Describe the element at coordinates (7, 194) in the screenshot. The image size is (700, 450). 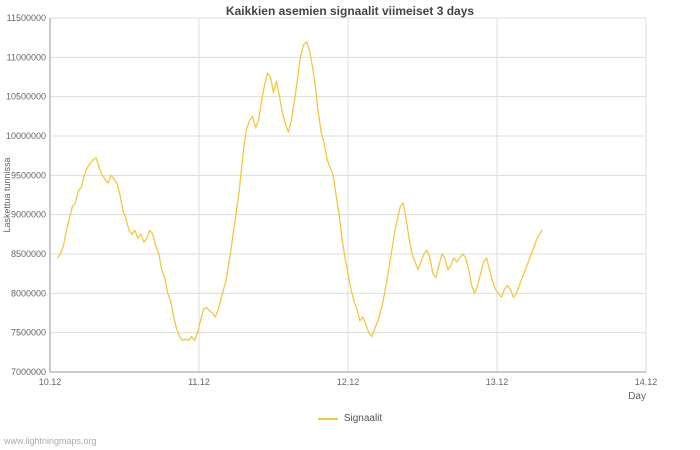
I see `y-axis-title: Laskettua tunnissa` at that location.